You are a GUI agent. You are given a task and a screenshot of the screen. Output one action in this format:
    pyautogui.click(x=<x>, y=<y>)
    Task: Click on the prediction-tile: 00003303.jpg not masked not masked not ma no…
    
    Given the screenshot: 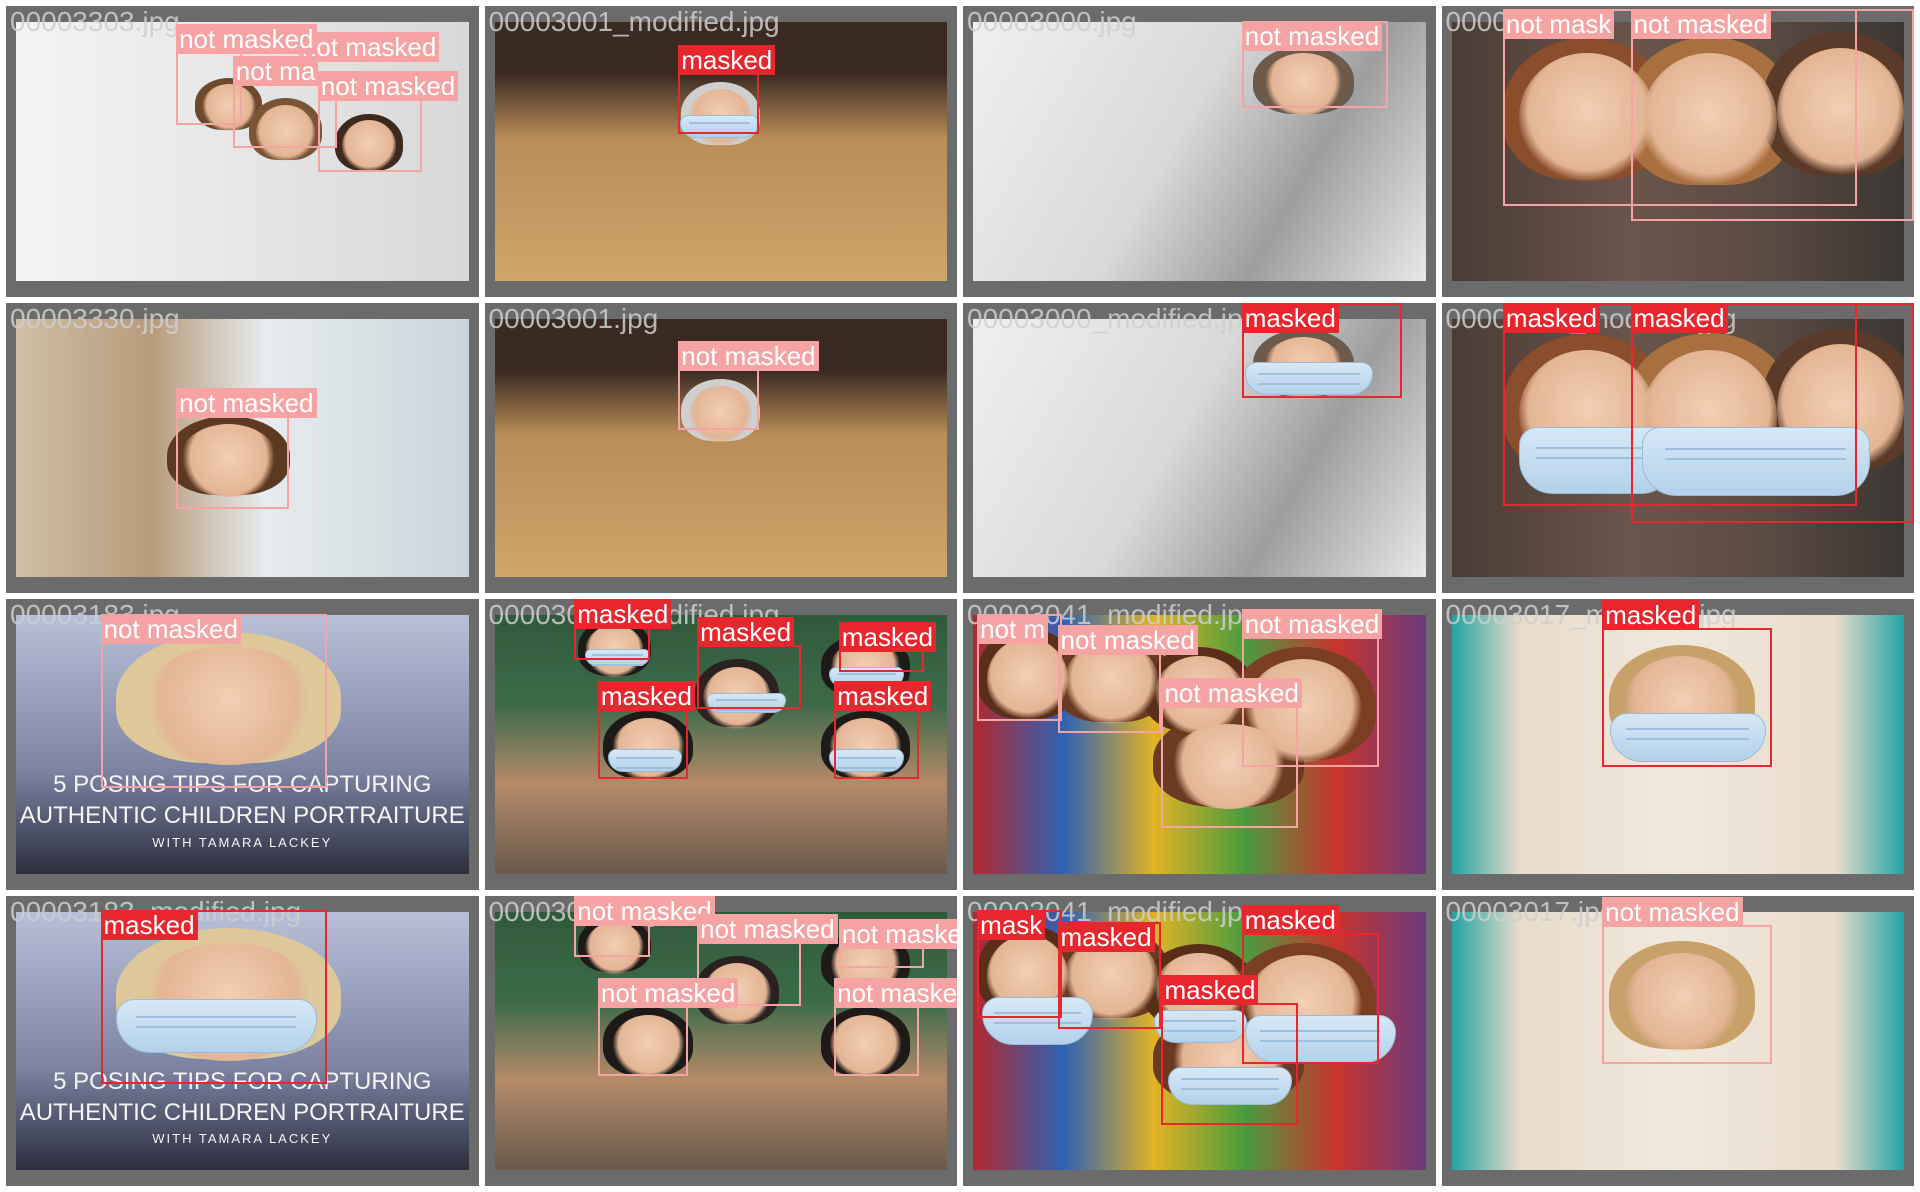 What is the action you would take?
    pyautogui.click(x=242, y=151)
    